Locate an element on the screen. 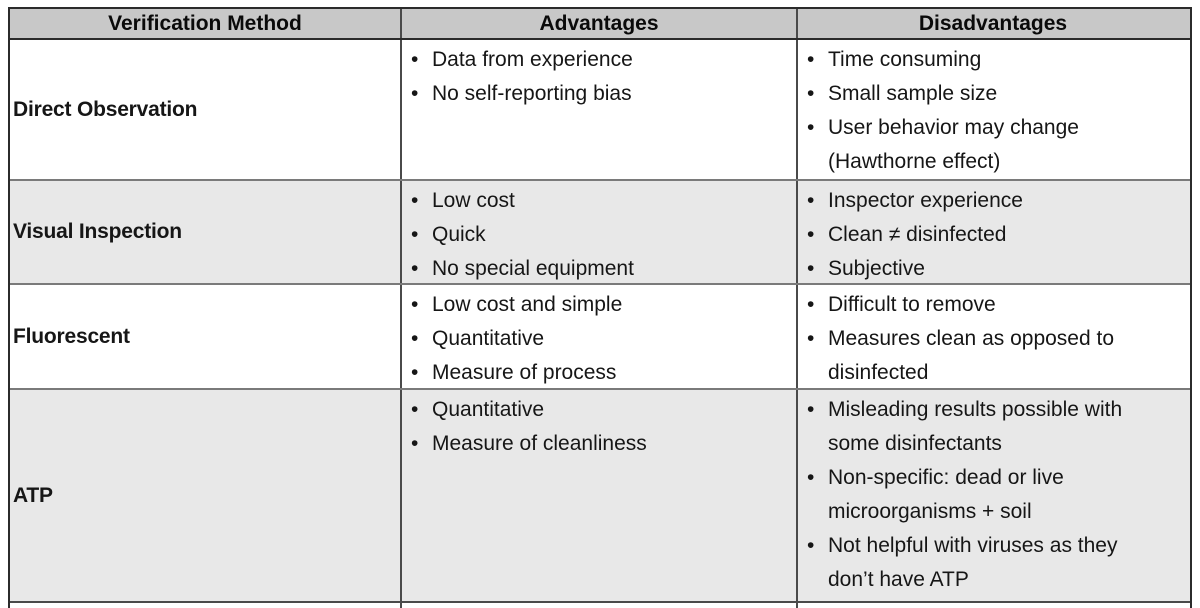  header-verification-method: Verification Method is located at coordinates (206, 23).